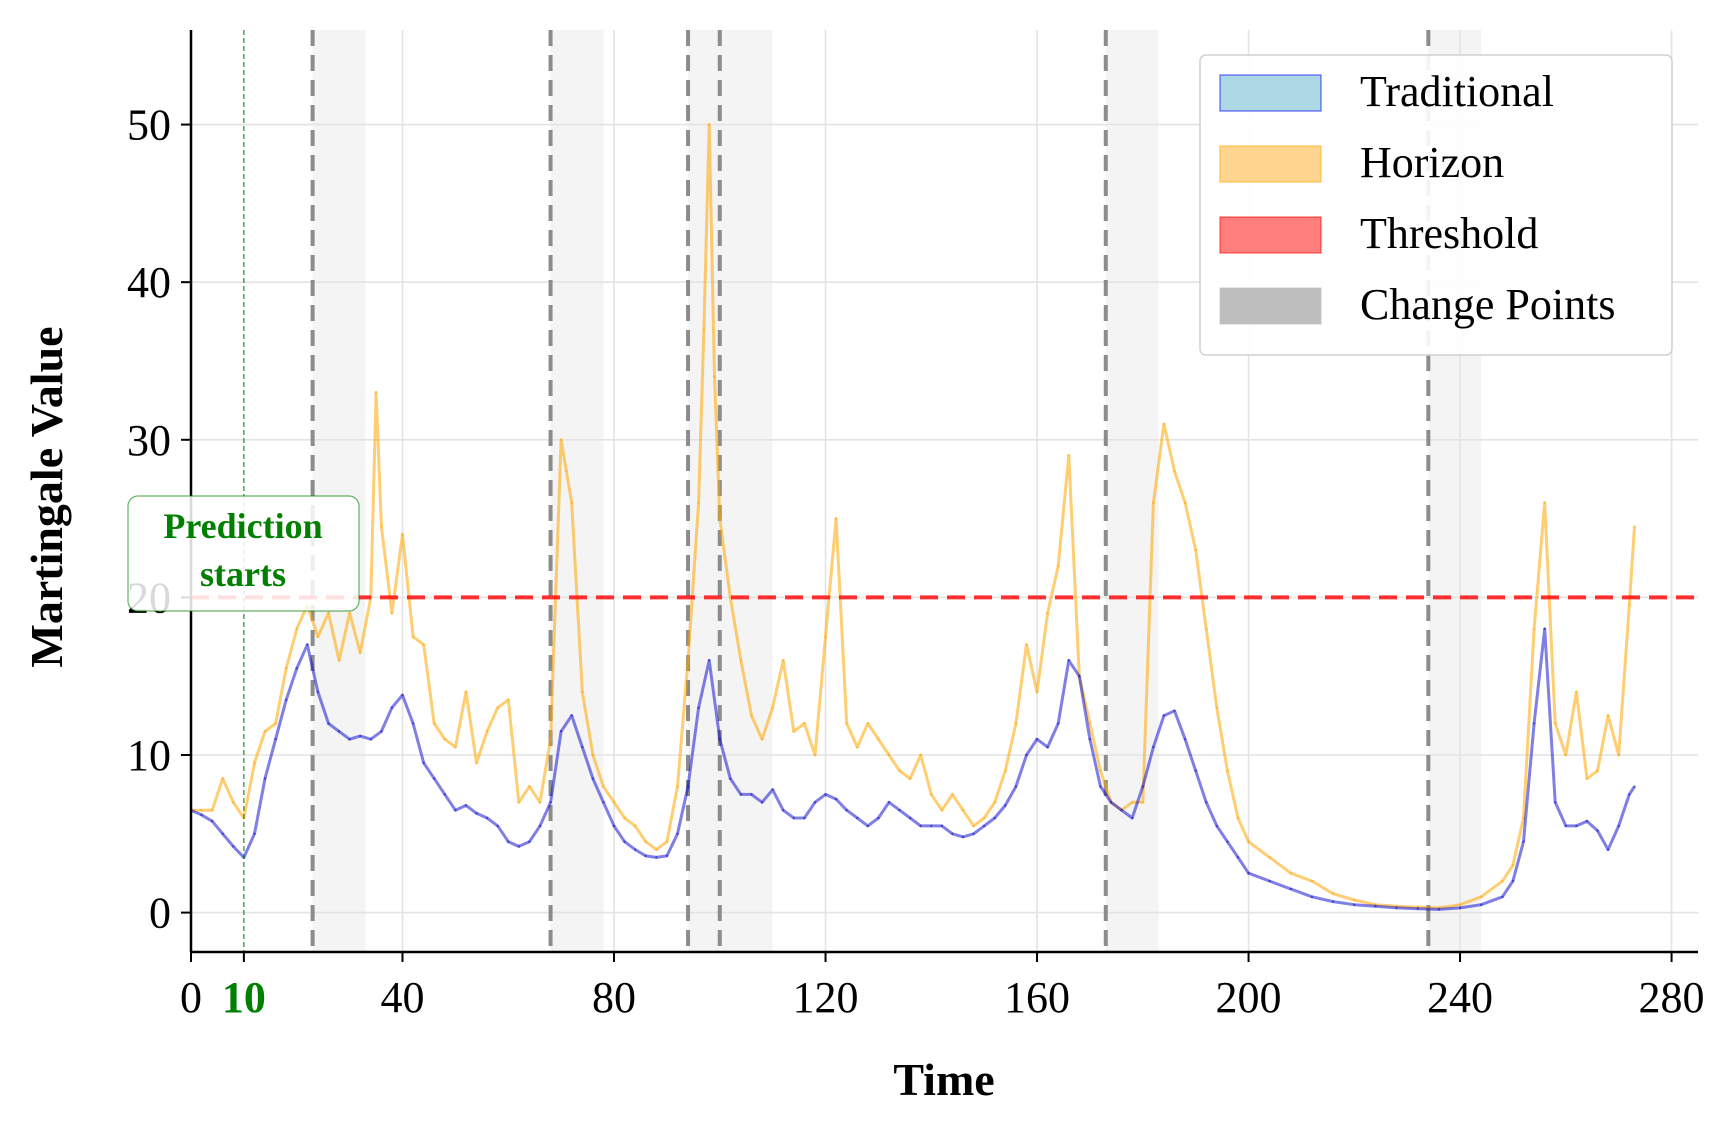  I want to click on y-tick-label-50: 50, so click(149, 125).